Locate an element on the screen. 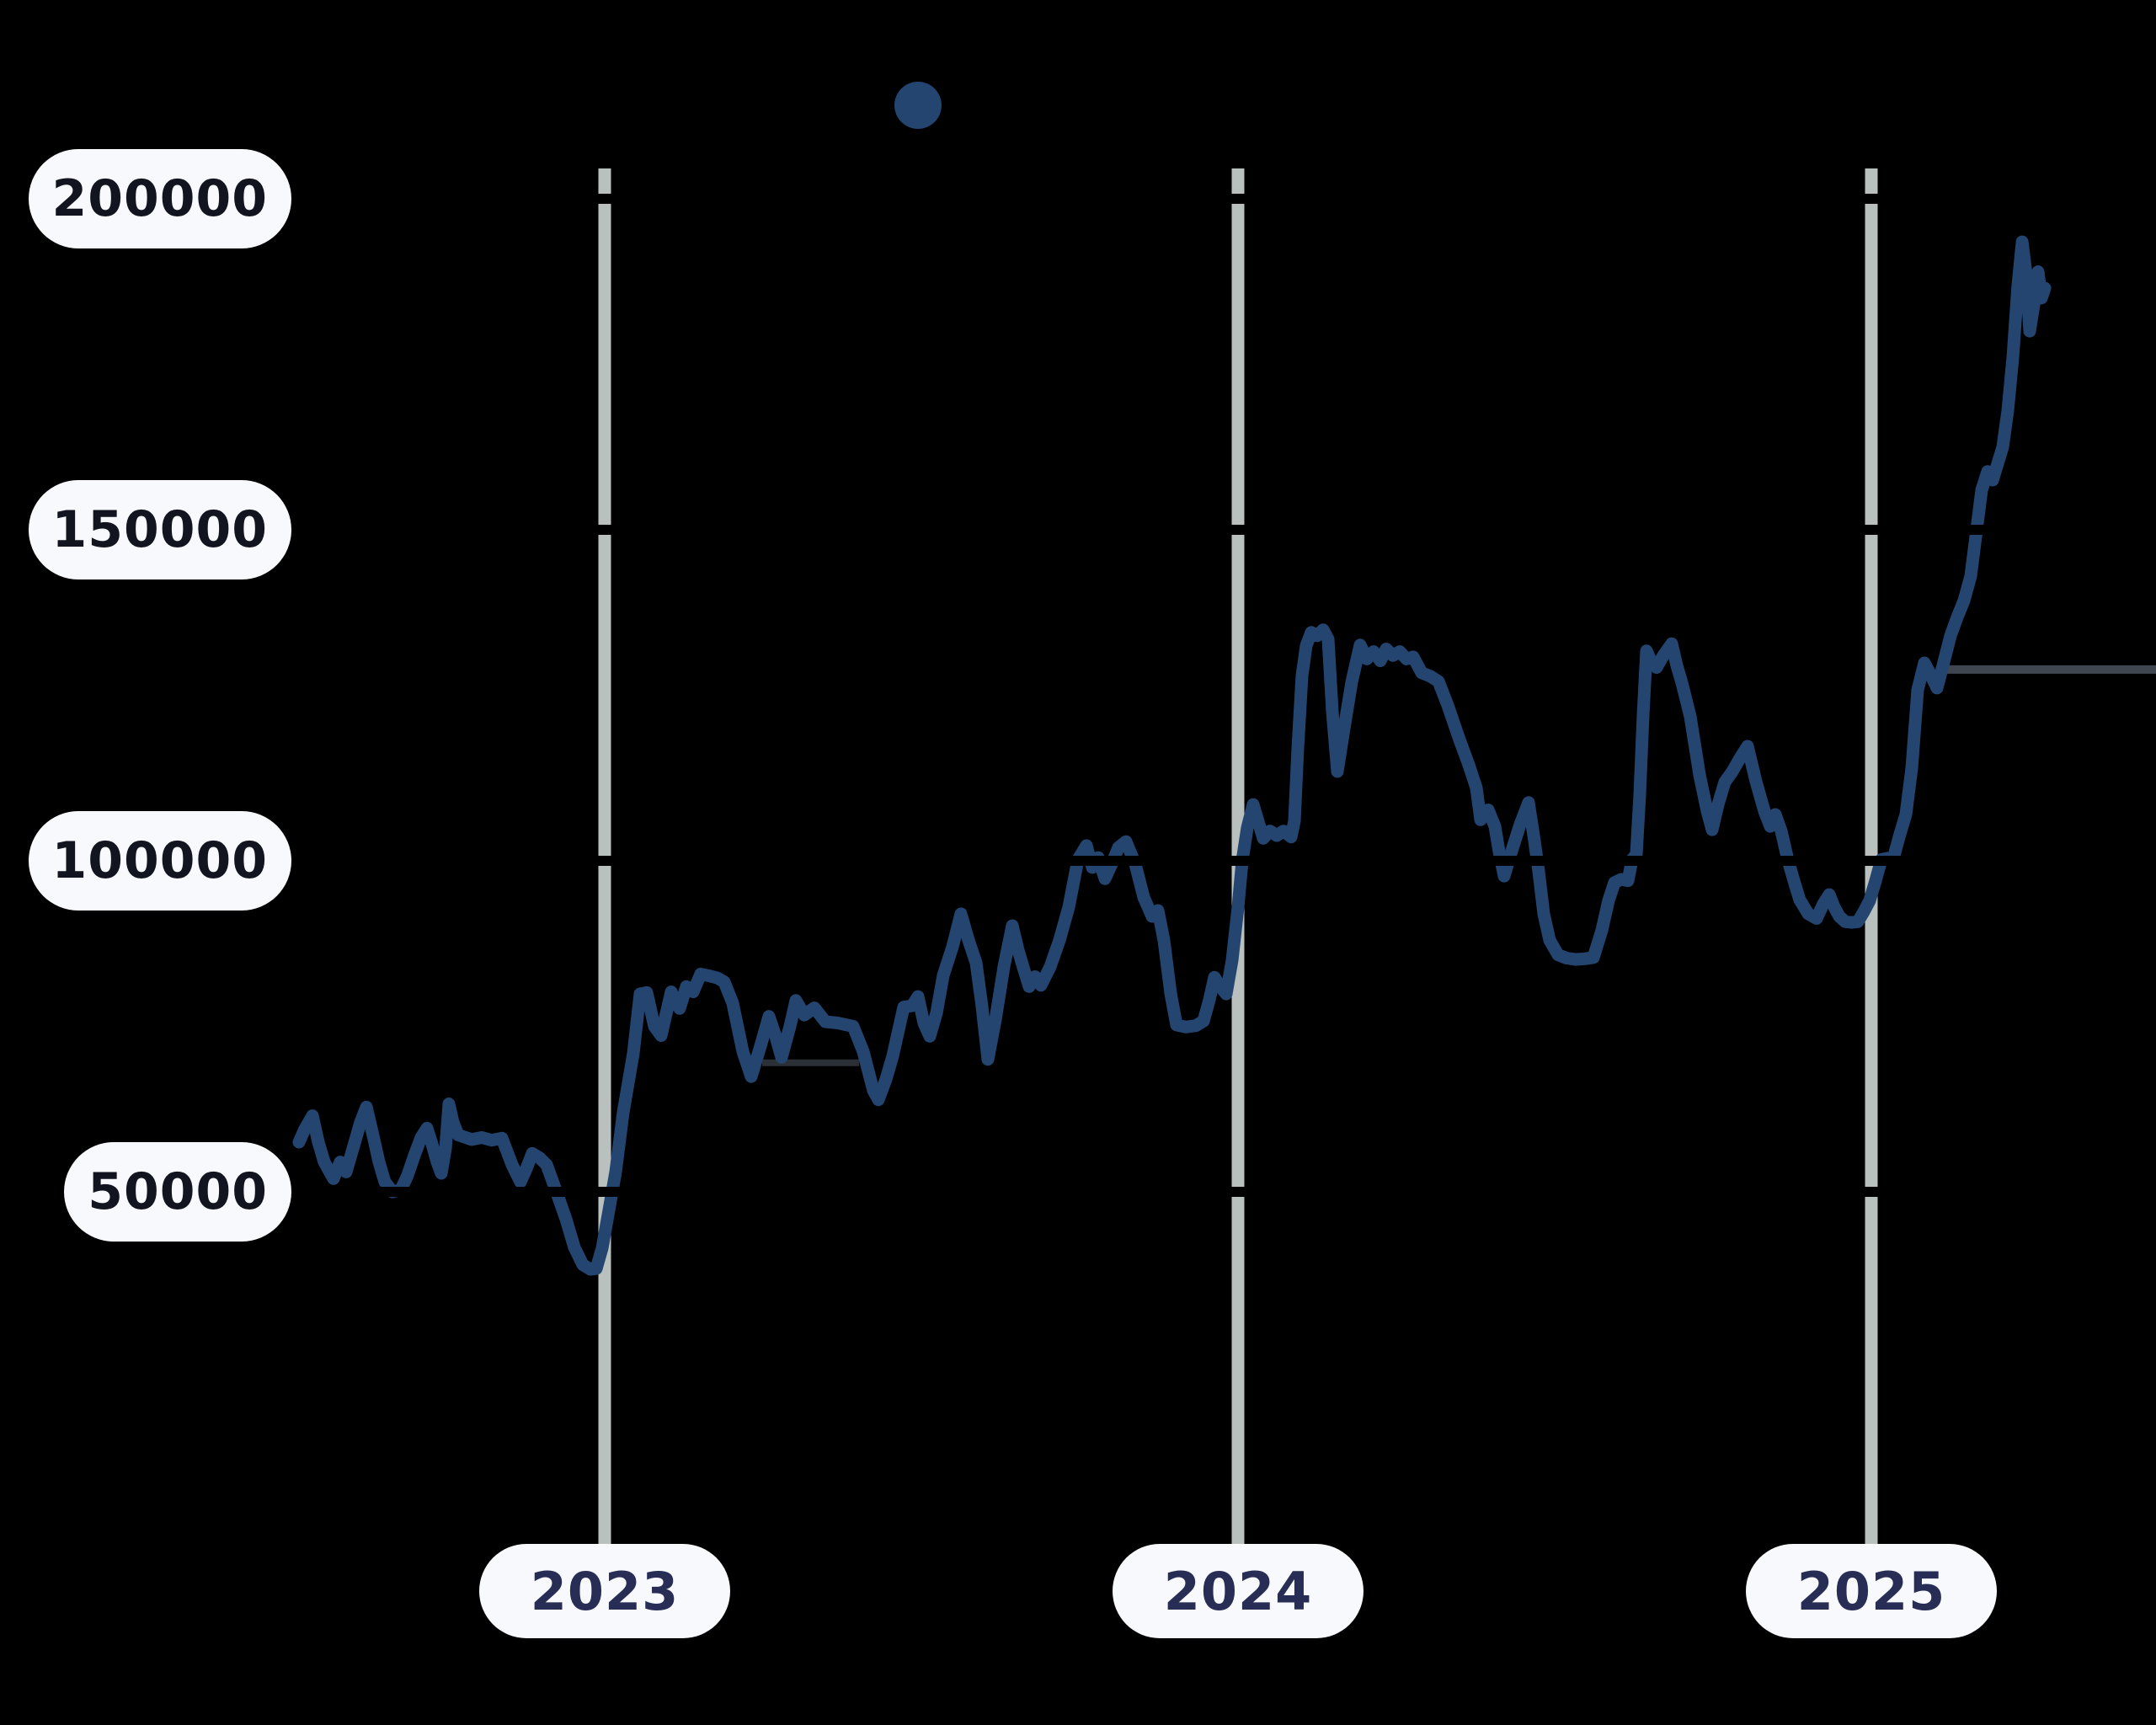 Image resolution: width=2156 pixels, height=1725 pixels. y-axis-label-150000: 150000 is located at coordinates (159, 529).